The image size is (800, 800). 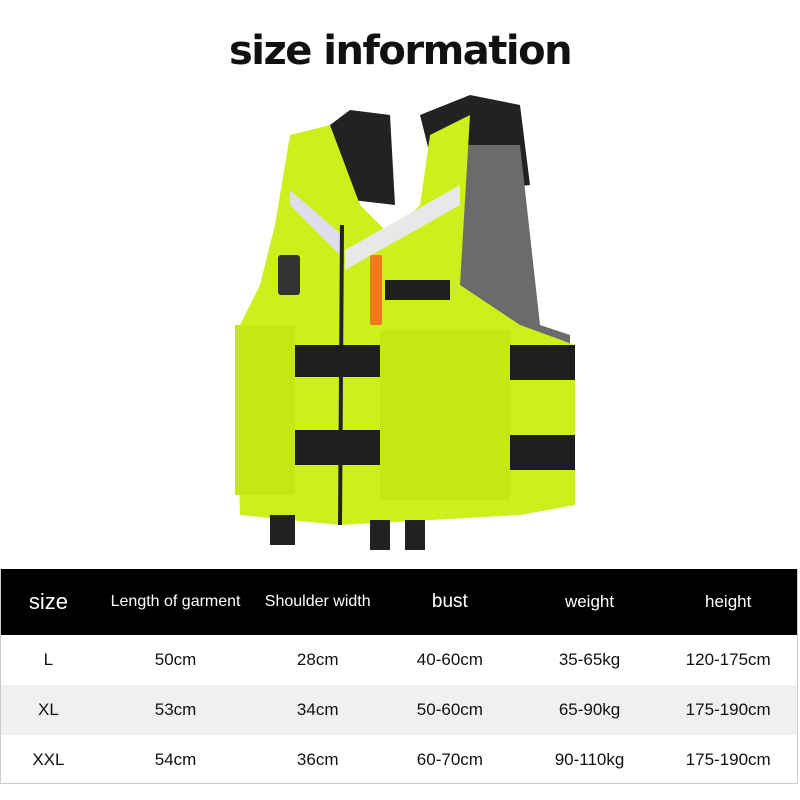 What do you see at coordinates (175, 601) in the screenshot?
I see `header-cell: Length of garment` at bounding box center [175, 601].